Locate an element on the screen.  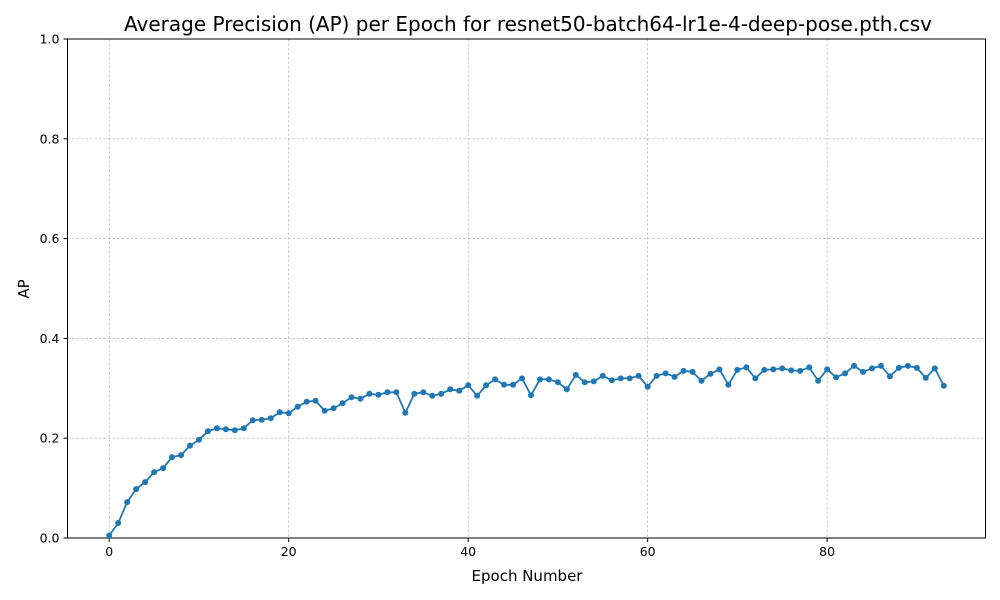
x-axis-label: Epoch Number is located at coordinates (528, 576).